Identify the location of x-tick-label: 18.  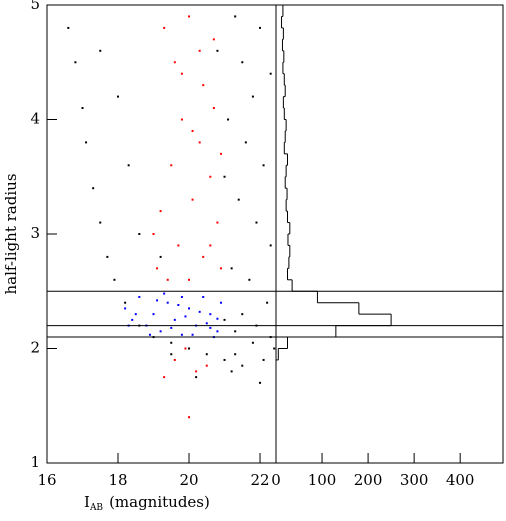
(117, 480).